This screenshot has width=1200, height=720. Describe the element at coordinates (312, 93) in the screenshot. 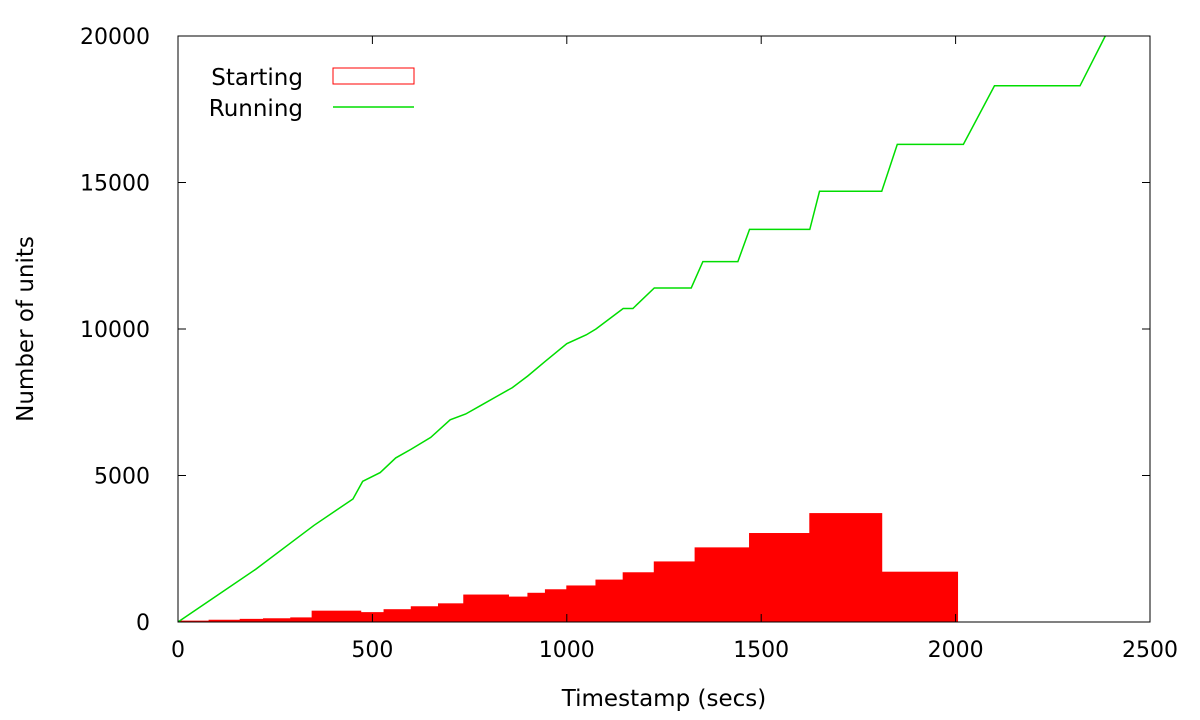

I see `legend: Starting Running` at that location.